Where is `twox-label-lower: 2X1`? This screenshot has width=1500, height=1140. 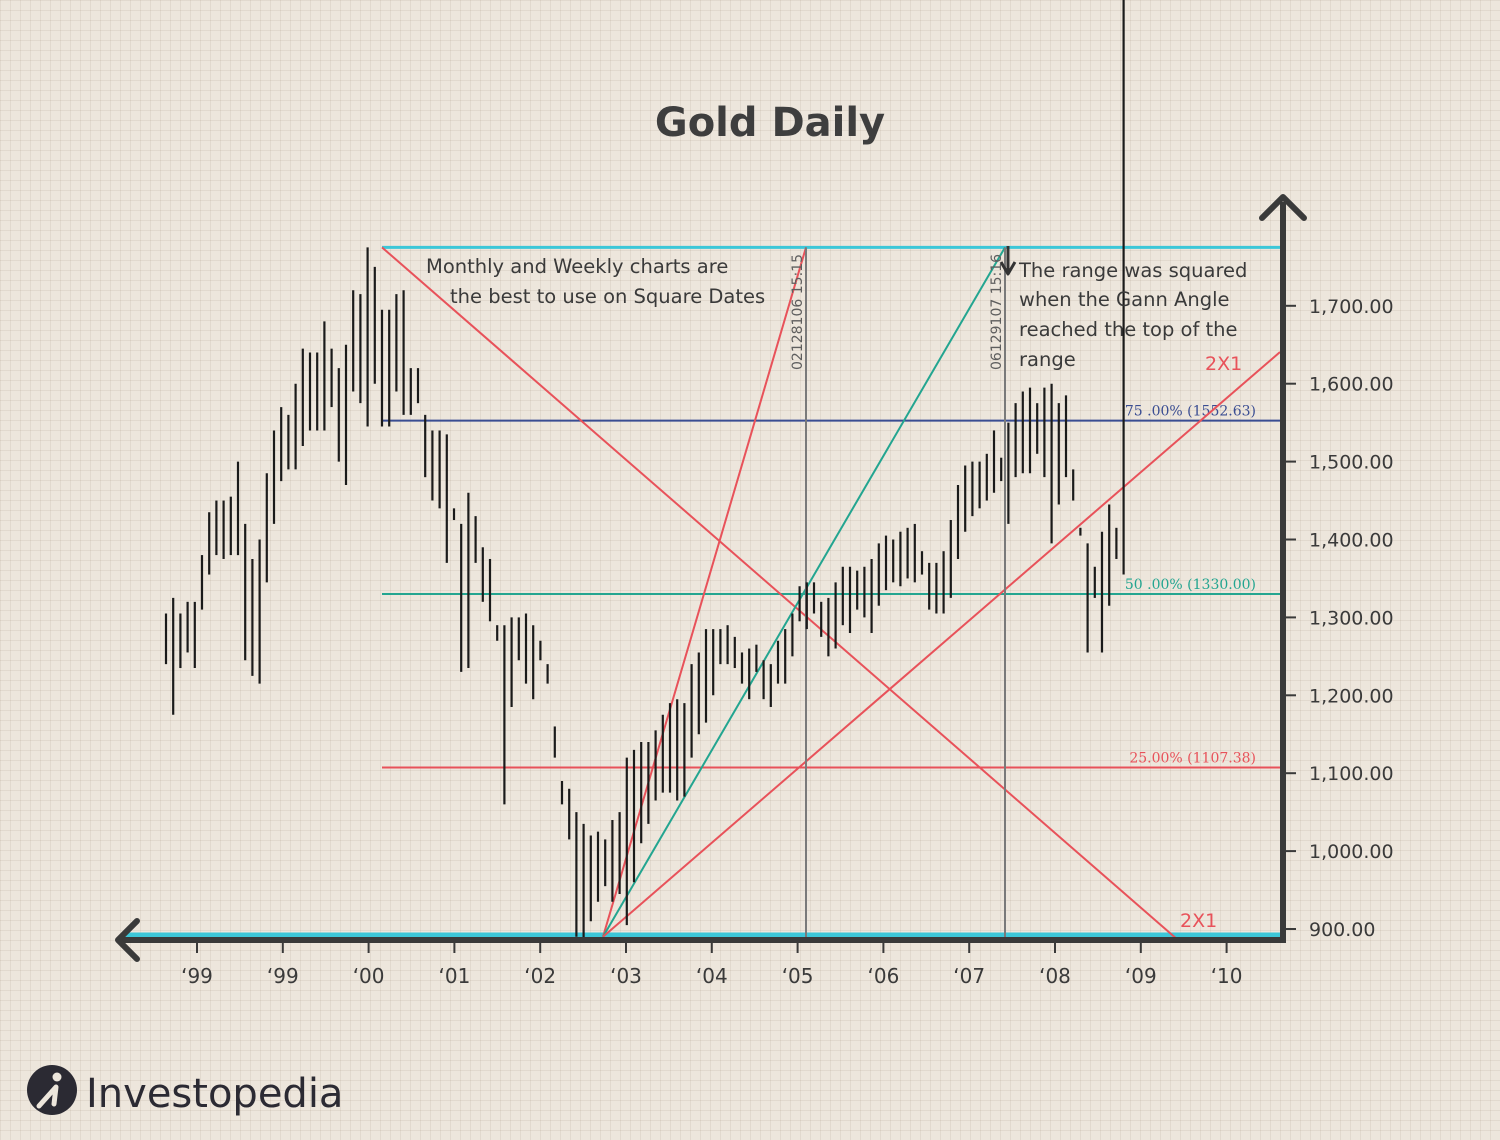 twox-label-lower: 2X1 is located at coordinates (1198, 921).